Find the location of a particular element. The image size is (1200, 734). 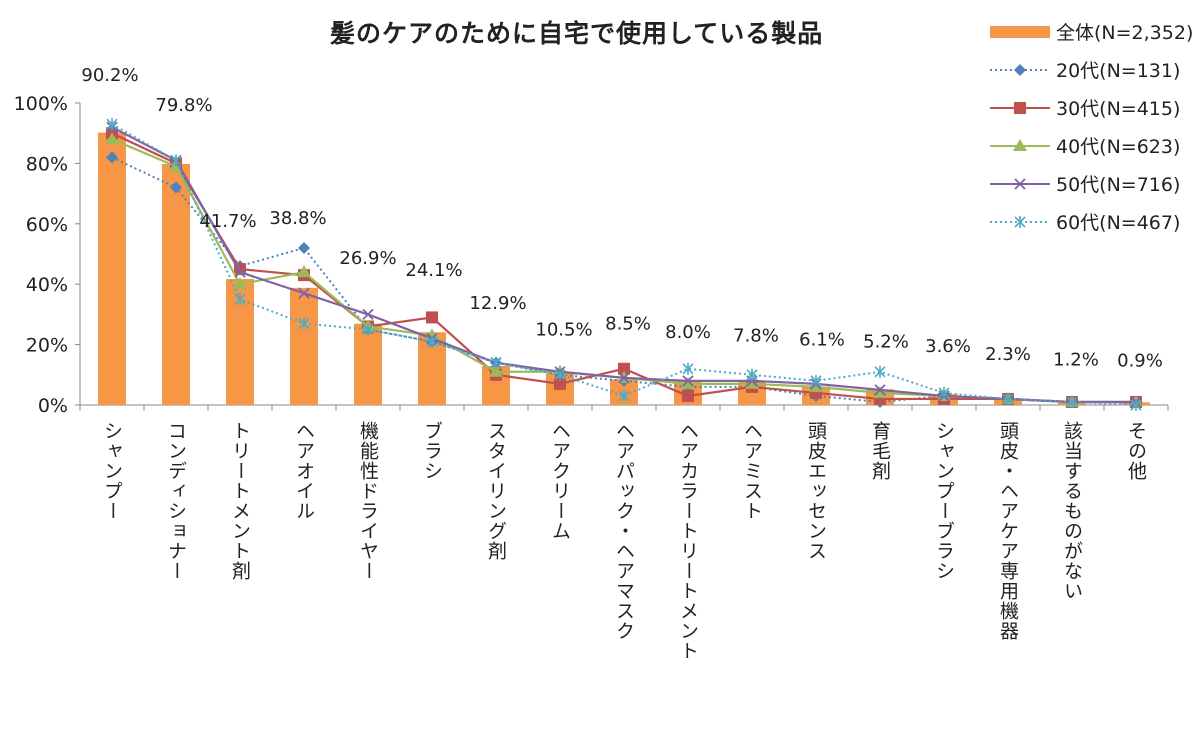

bar-value-label: 8.0% is located at coordinates (688, 332).